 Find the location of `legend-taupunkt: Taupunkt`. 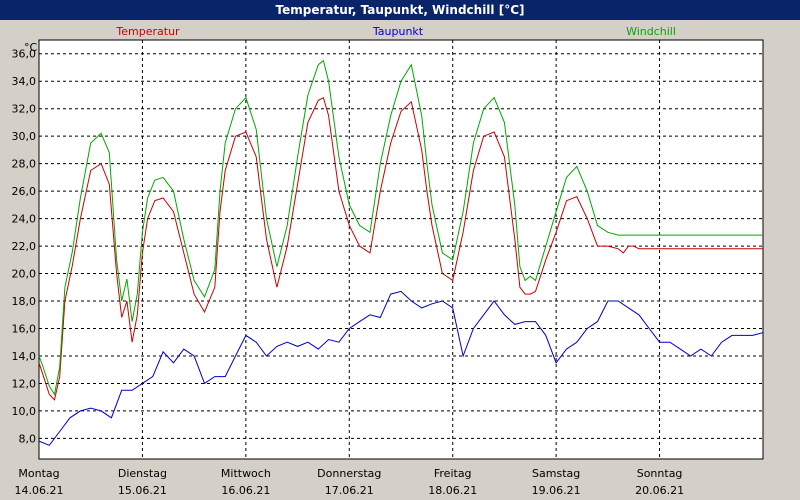

legend-taupunkt: Taupunkt is located at coordinates (398, 31).